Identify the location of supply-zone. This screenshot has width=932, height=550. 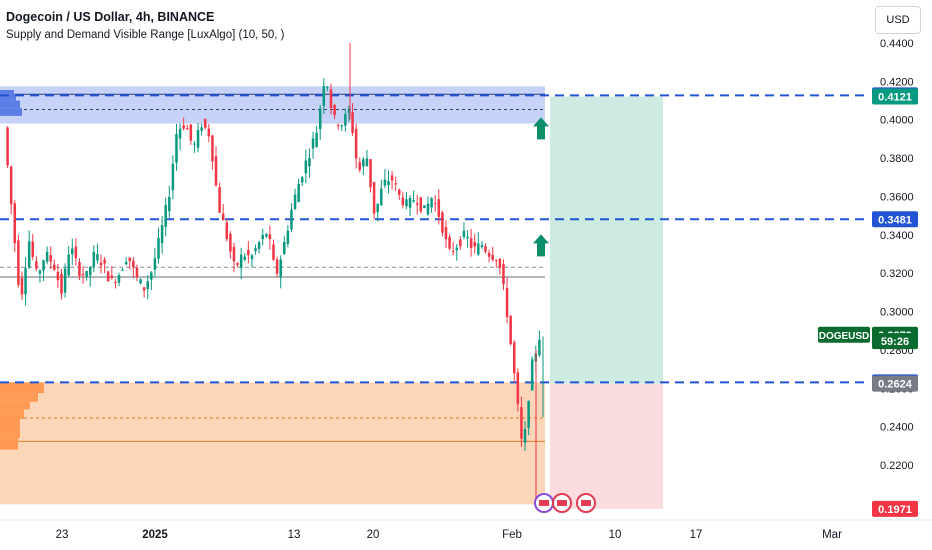
(272, 105).